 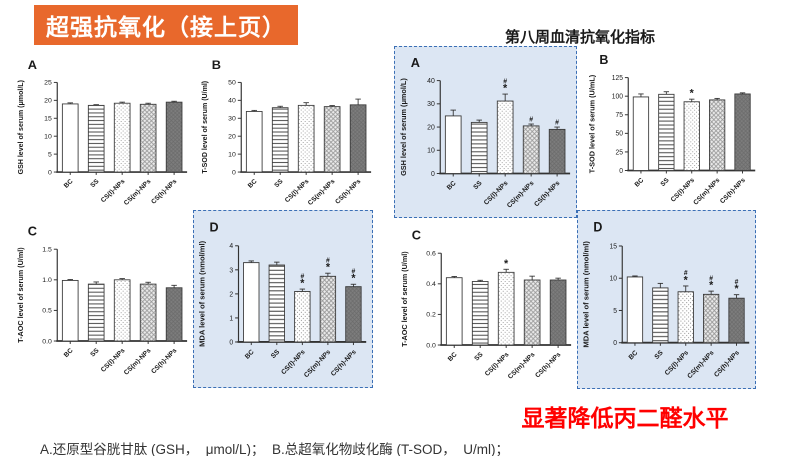 I want to click on svg-text: 25, so click(x=619, y=152).